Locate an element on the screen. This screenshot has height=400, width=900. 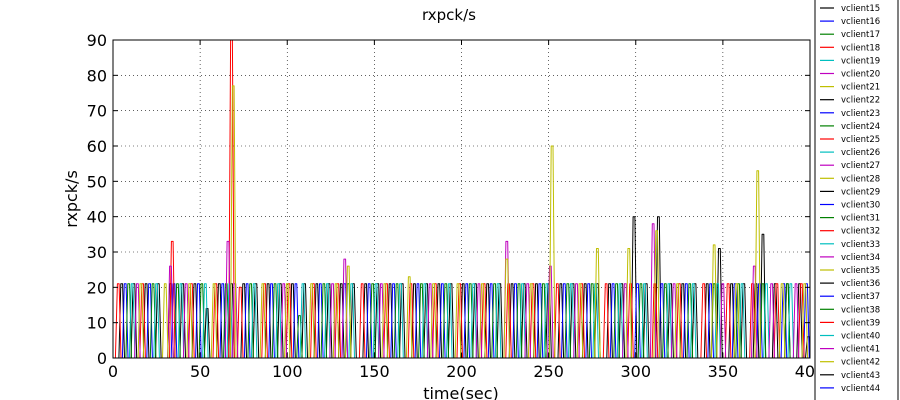
x-tick-label: 350 is located at coordinates (723, 371).